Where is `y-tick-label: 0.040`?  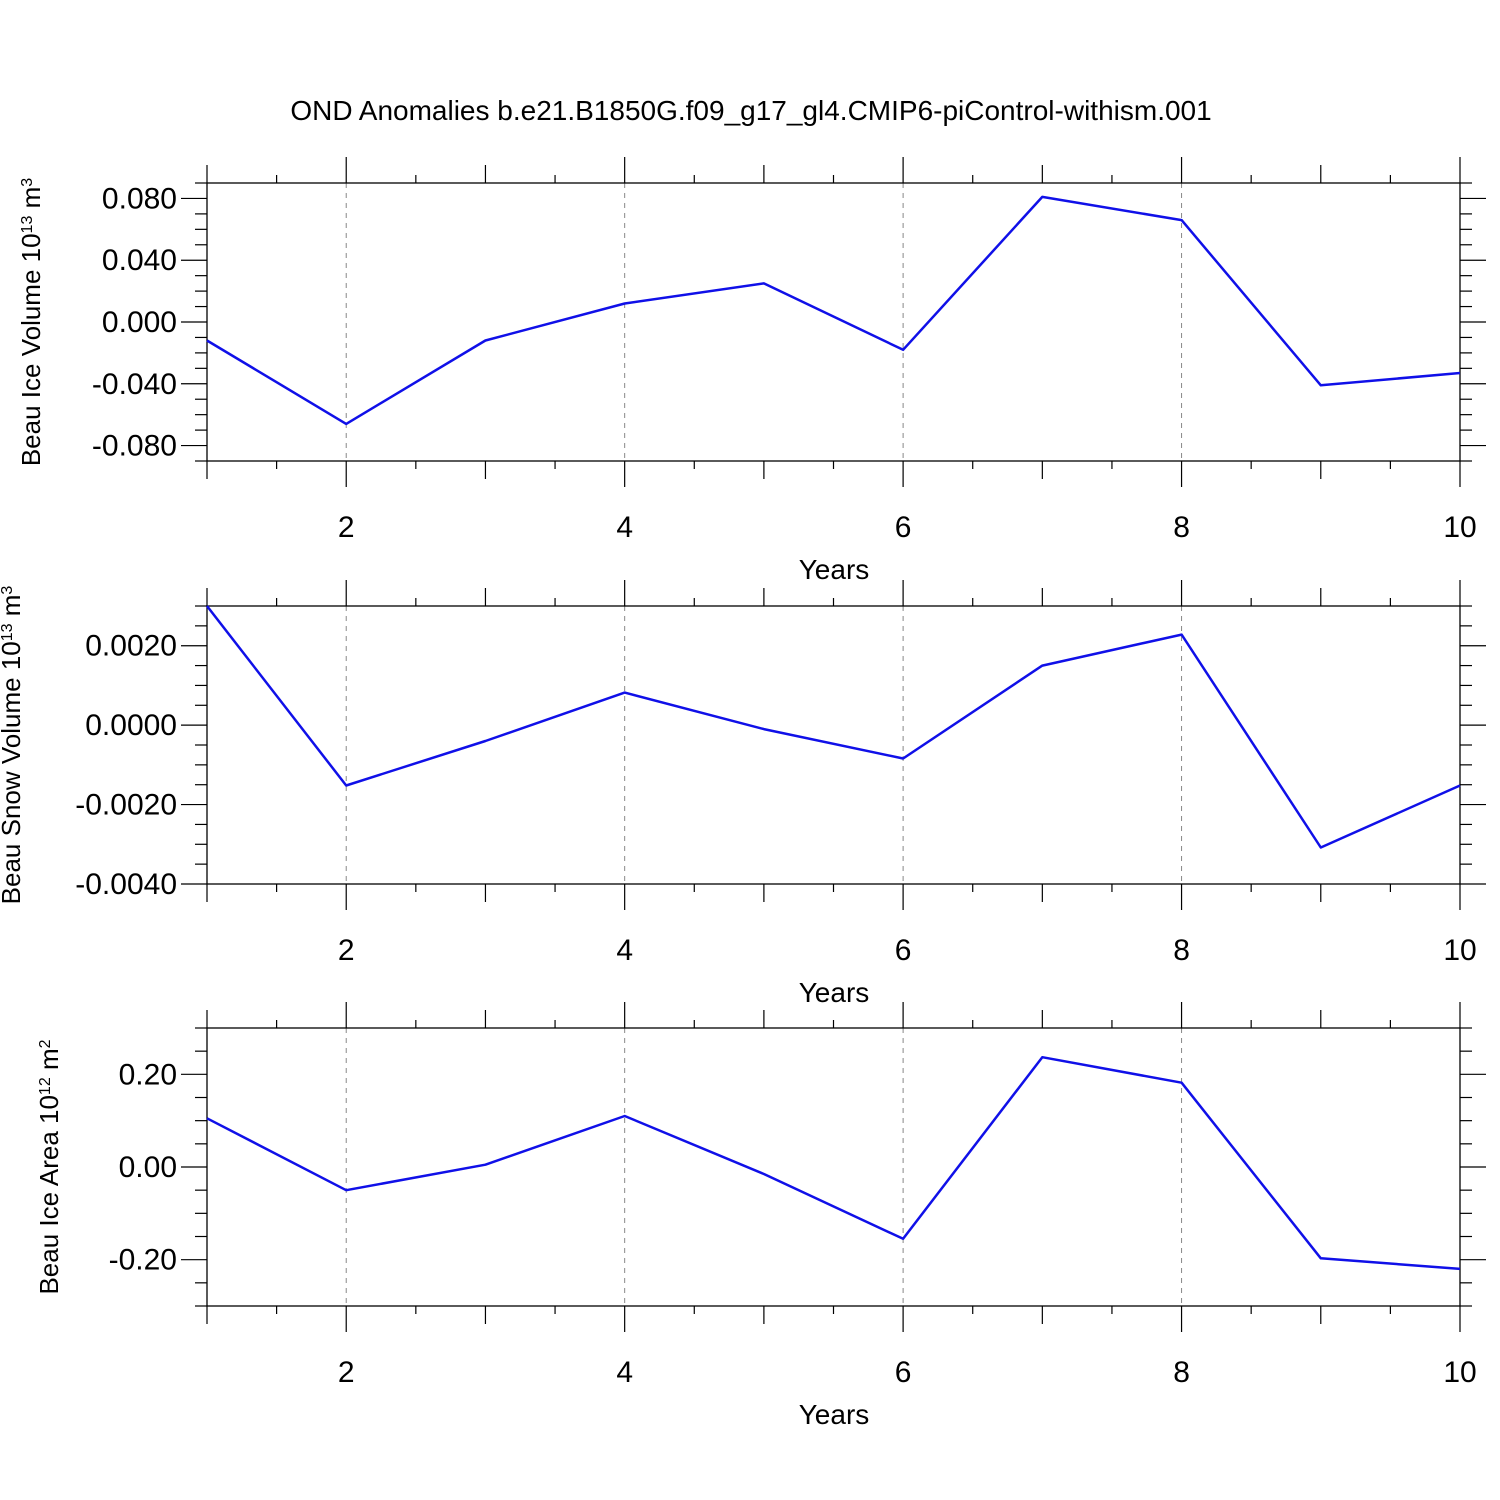 y-tick-label: 0.040 is located at coordinates (139, 260).